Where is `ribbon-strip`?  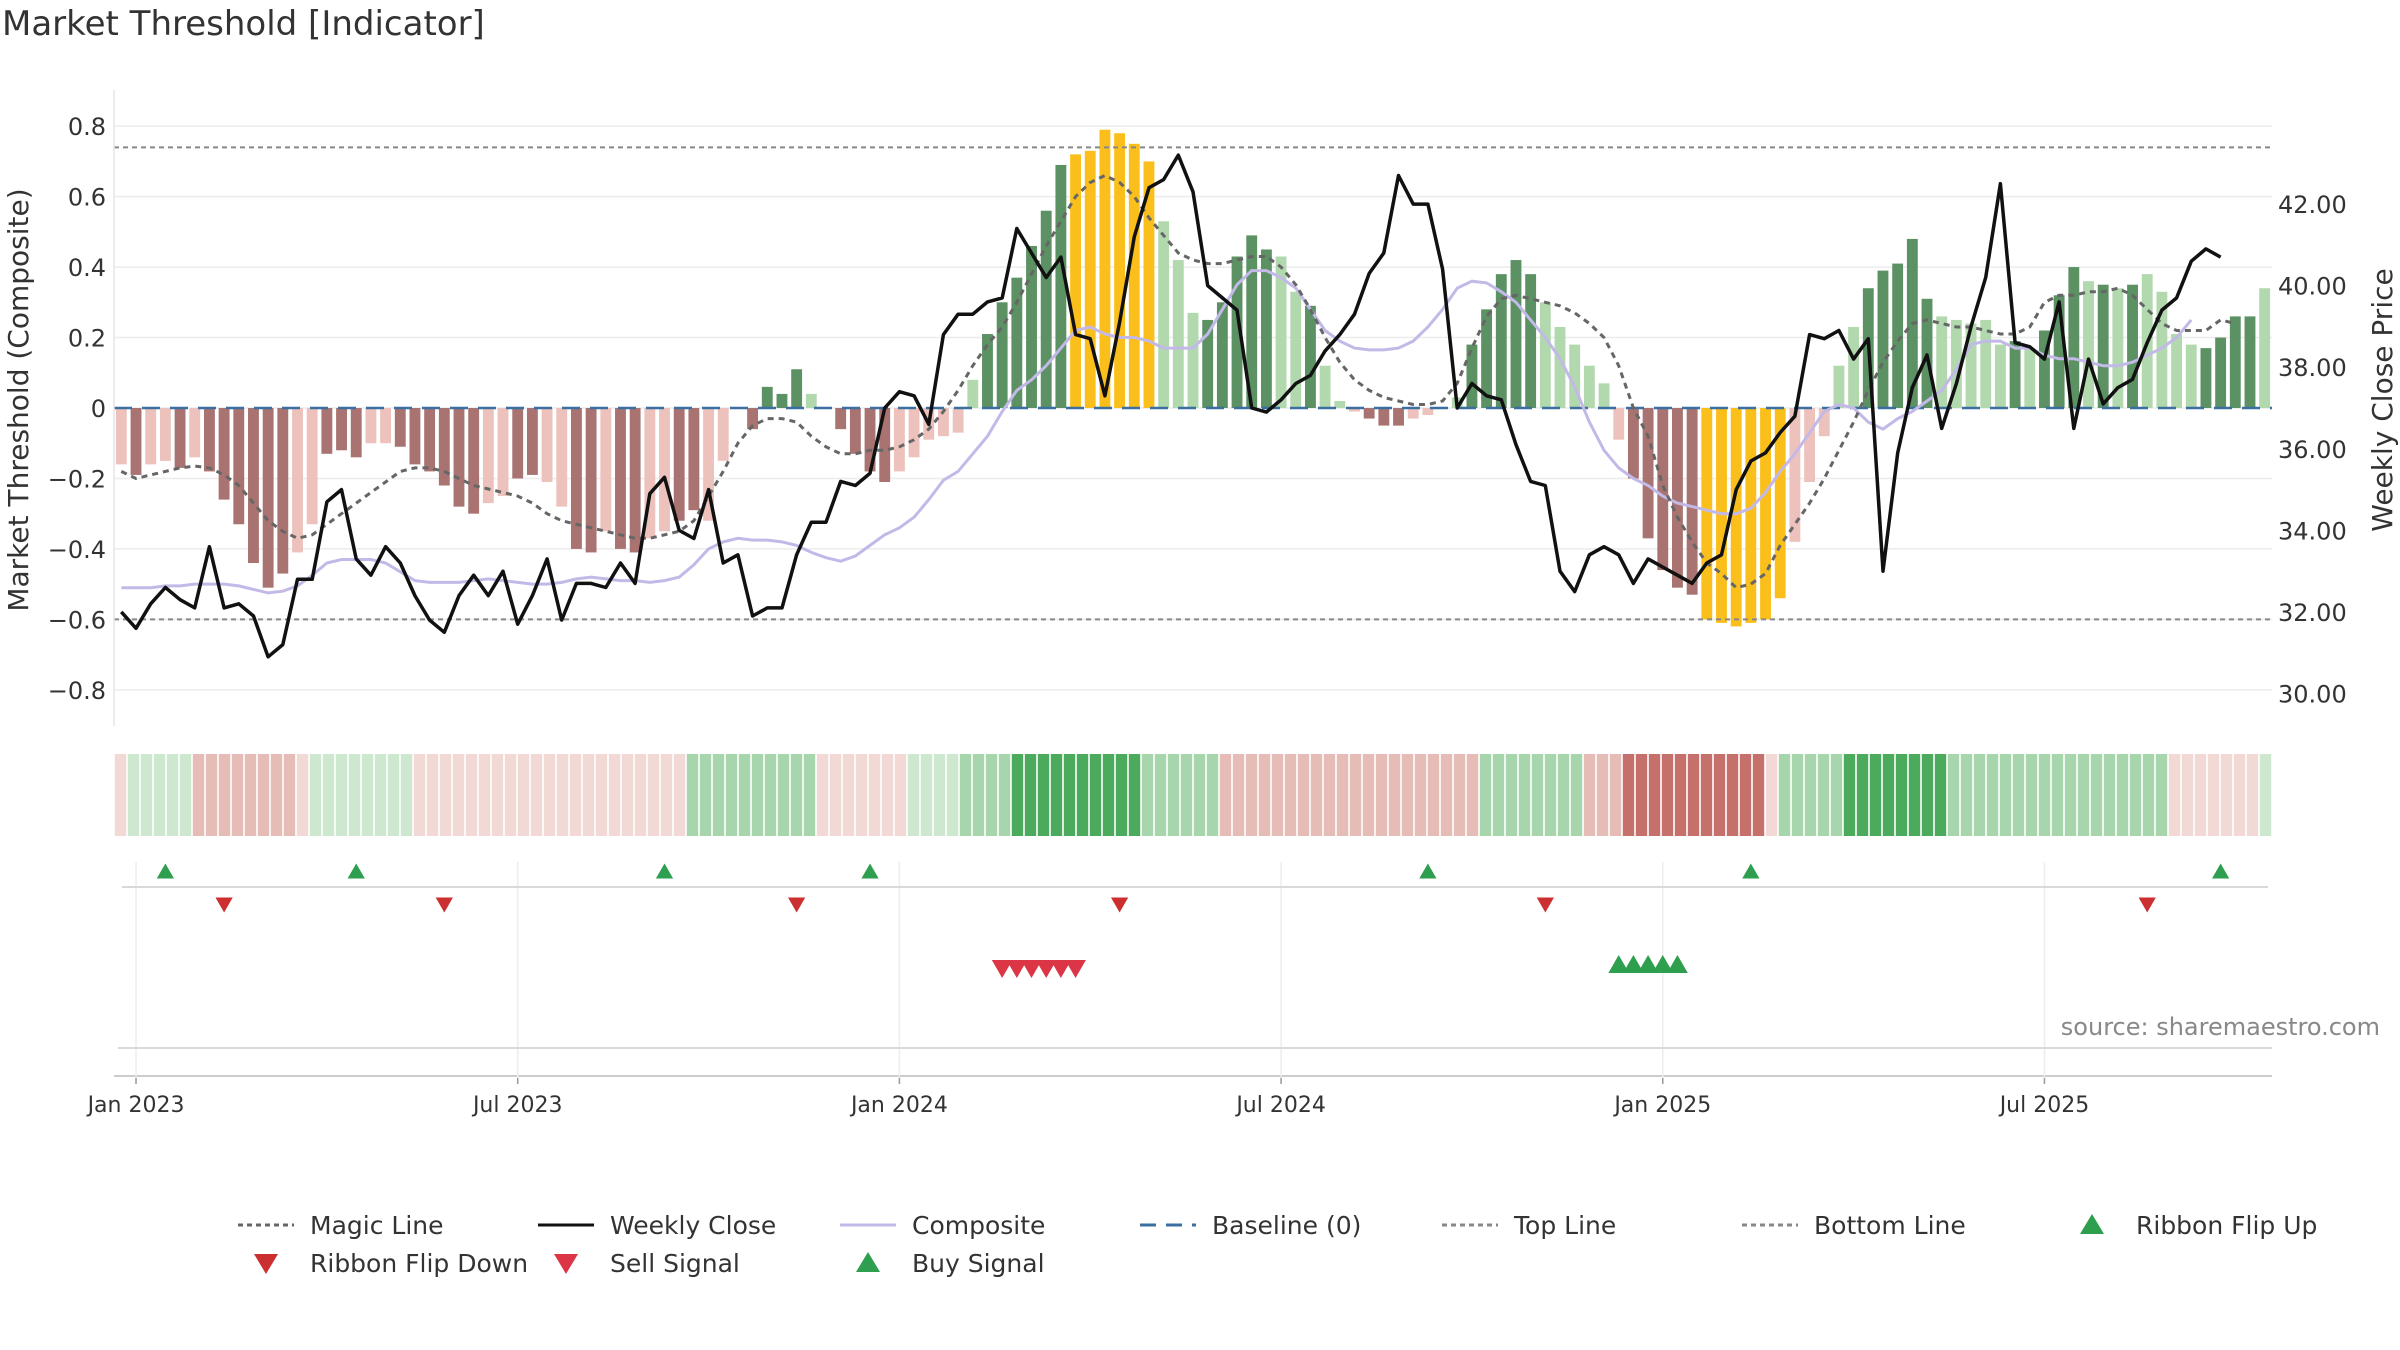 ribbon-strip is located at coordinates (1193, 795).